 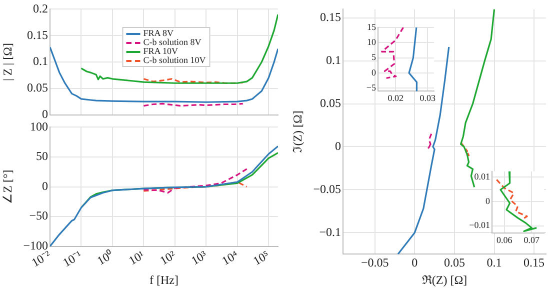 I want to click on y-axis-title: | Z | [Ω], so click(x=7, y=62).